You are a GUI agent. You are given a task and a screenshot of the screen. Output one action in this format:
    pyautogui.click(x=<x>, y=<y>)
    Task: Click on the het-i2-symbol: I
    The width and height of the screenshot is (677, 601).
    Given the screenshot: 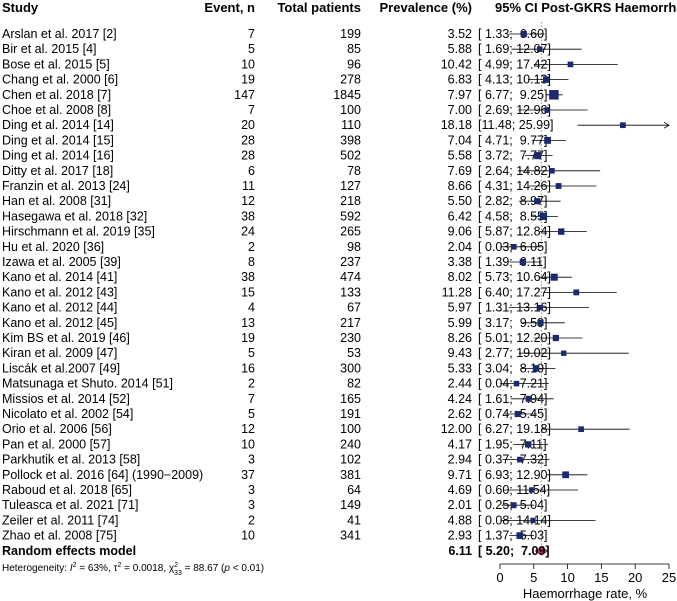 What is the action you would take?
    pyautogui.click(x=71, y=568)
    